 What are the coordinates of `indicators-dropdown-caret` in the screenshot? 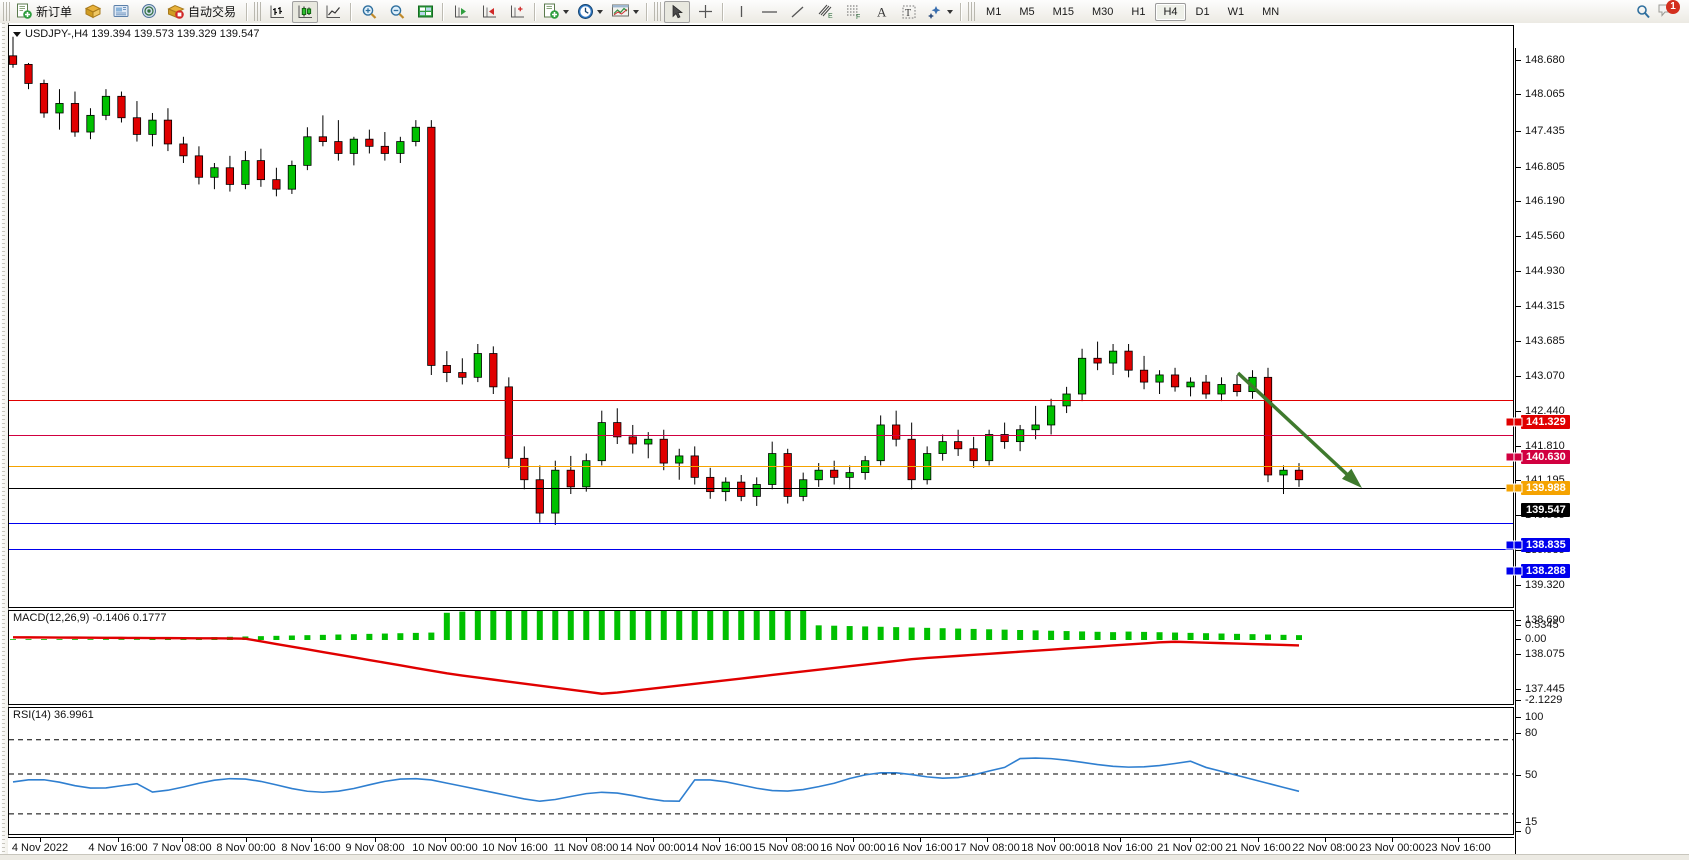 It's located at (566, 11).